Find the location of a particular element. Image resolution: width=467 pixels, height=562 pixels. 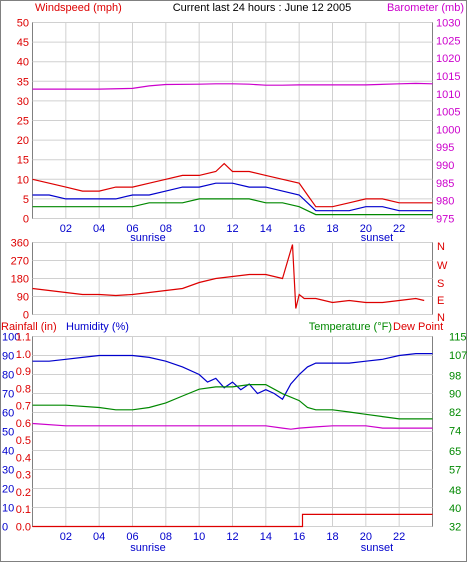

windspeed-tick-label: 5 is located at coordinates (26, 200).